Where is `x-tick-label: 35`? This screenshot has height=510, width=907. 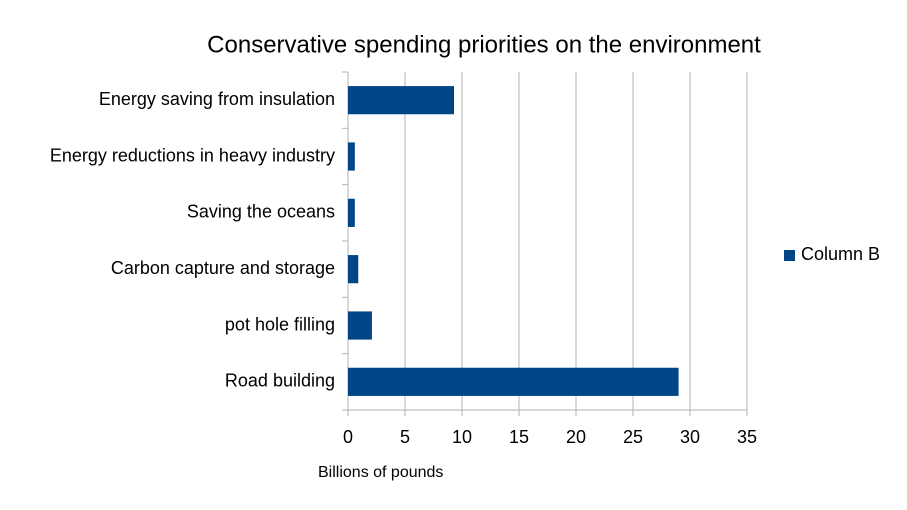 x-tick-label: 35 is located at coordinates (747, 437).